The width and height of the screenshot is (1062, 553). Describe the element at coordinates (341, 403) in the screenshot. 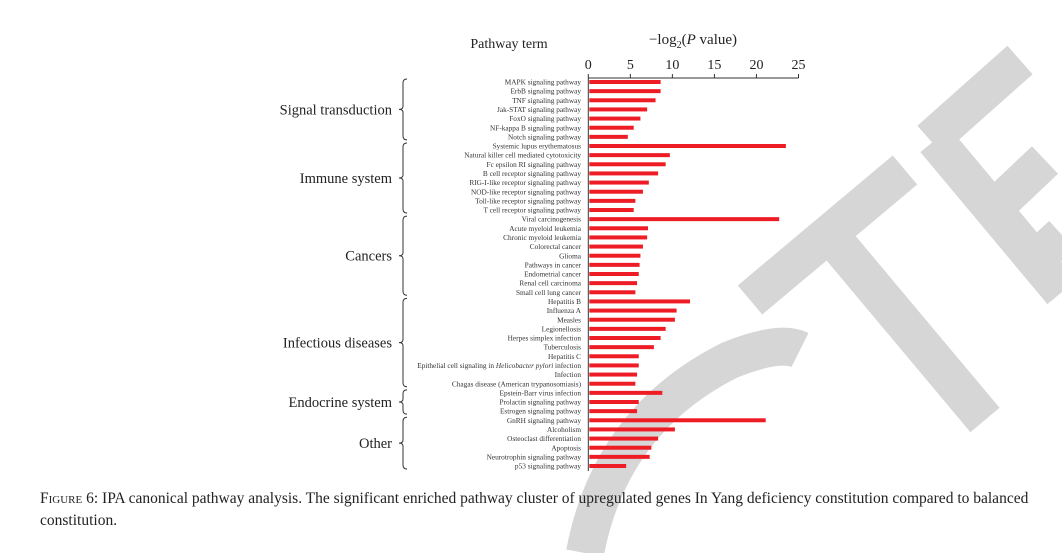

I see `group-label: Endocrine system` at that location.